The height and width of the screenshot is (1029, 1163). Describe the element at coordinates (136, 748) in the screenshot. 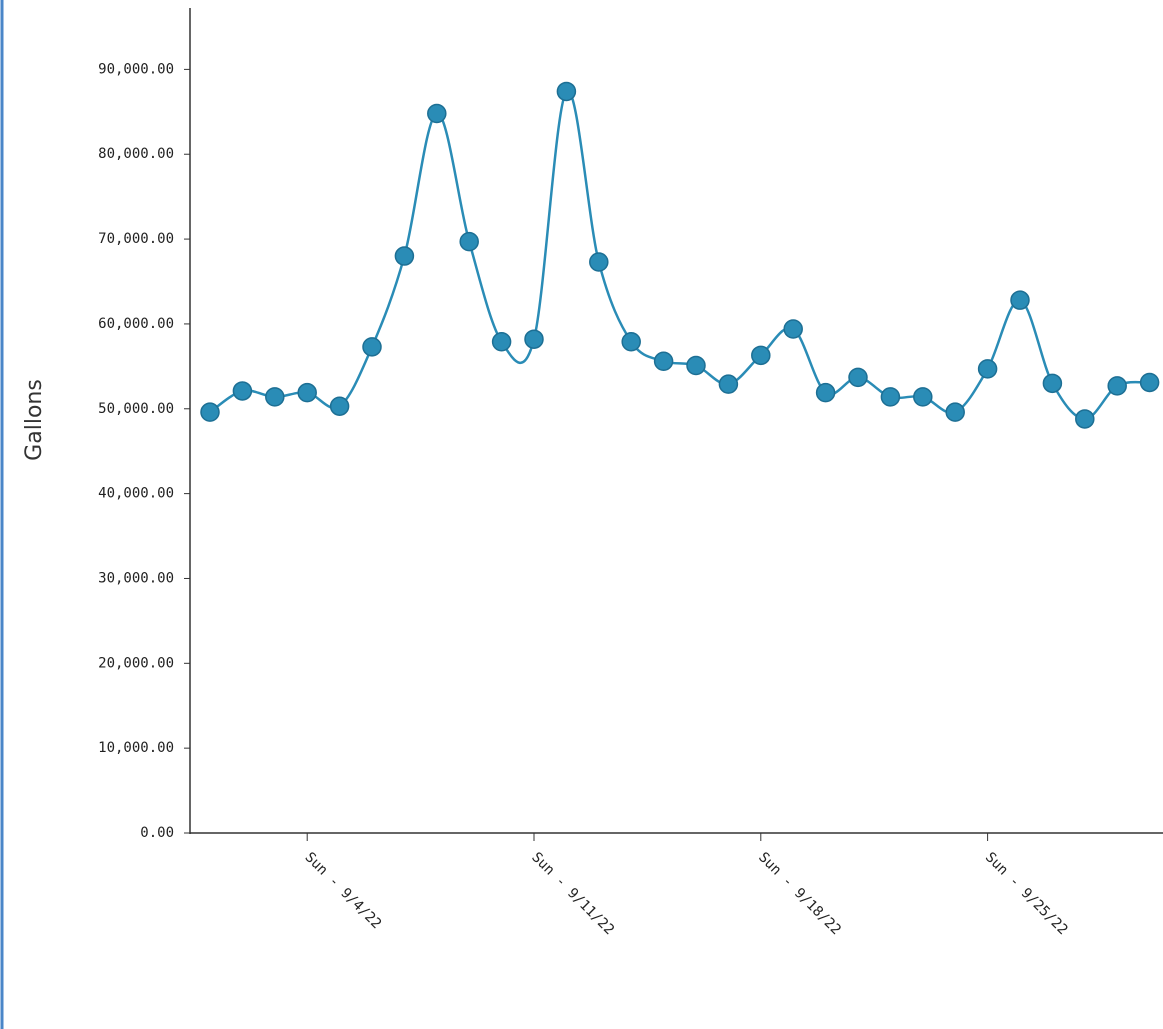

I see `y-tick-label: 10,000.00` at that location.